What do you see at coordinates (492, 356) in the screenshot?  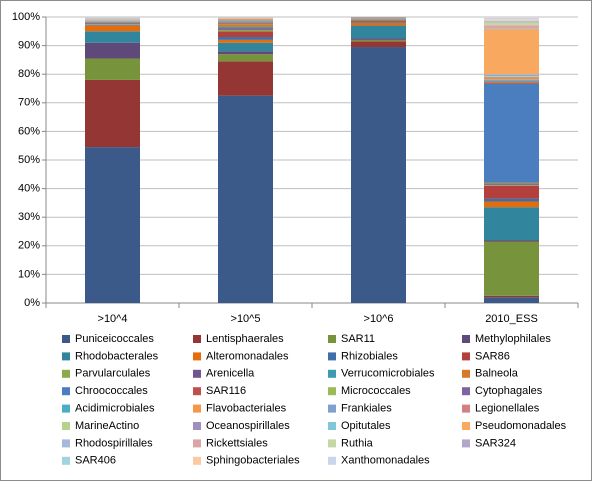 I see `legend-label: SAR86` at bounding box center [492, 356].